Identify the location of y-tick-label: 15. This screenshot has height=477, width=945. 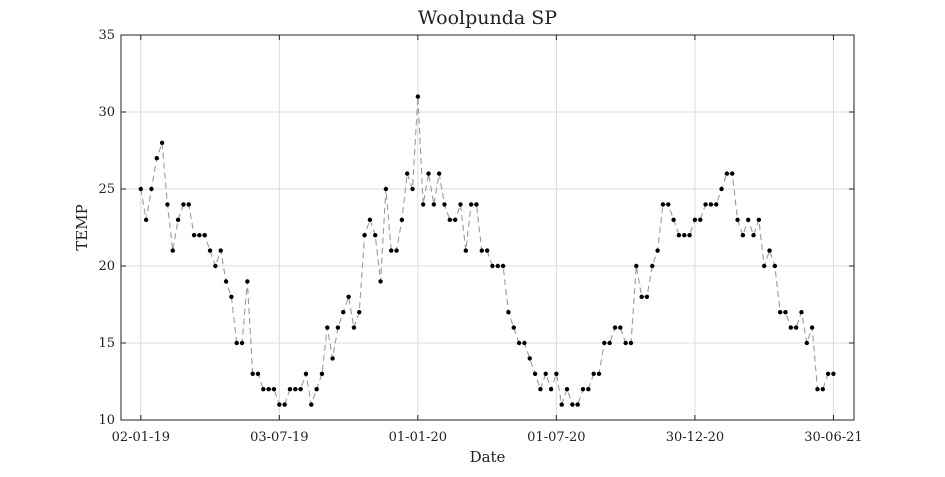
(106, 343).